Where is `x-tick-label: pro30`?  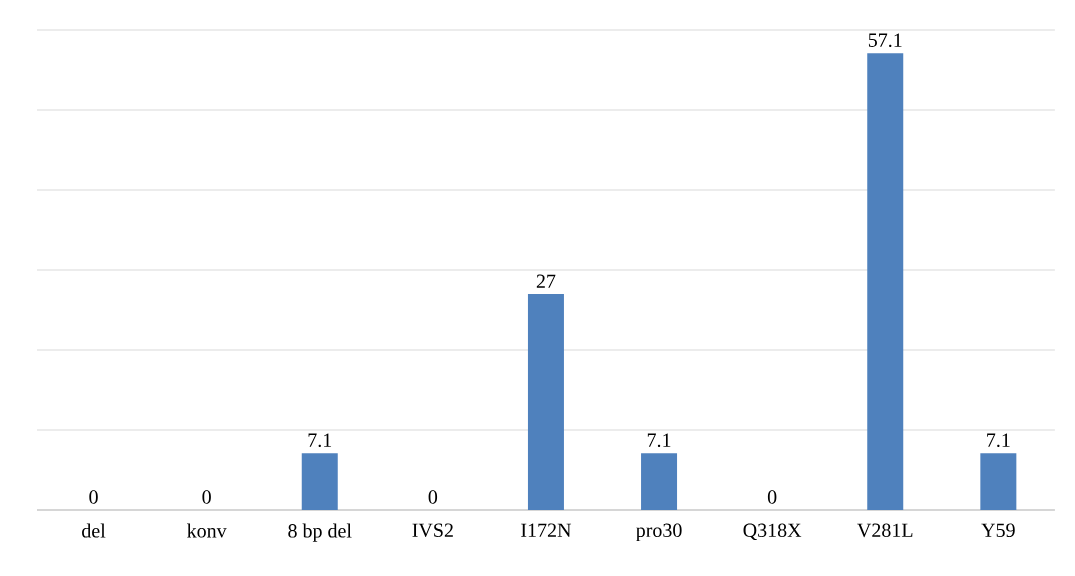 x-tick-label: pro30 is located at coordinates (659, 532).